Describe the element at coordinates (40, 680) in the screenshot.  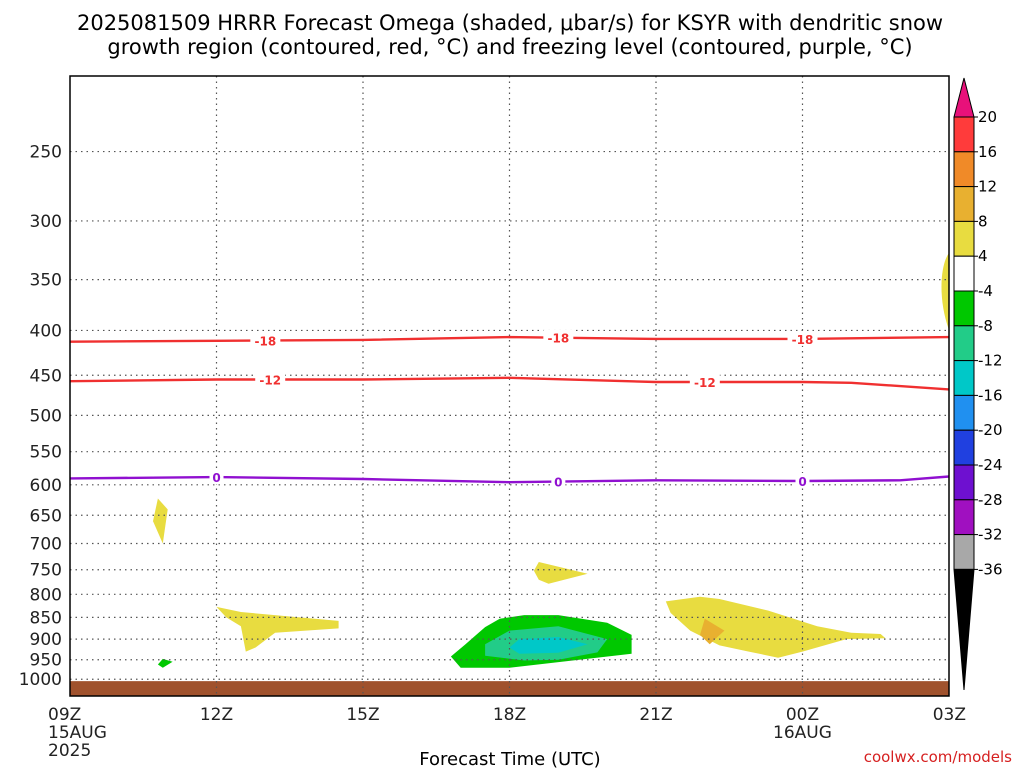
I see `y-tick-label: 1000` at that location.